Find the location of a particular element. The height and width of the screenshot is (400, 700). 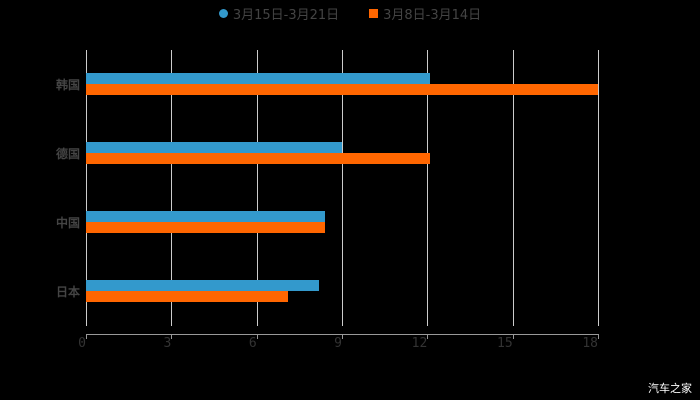

x-tick-label: 3 is located at coordinates (167, 343).